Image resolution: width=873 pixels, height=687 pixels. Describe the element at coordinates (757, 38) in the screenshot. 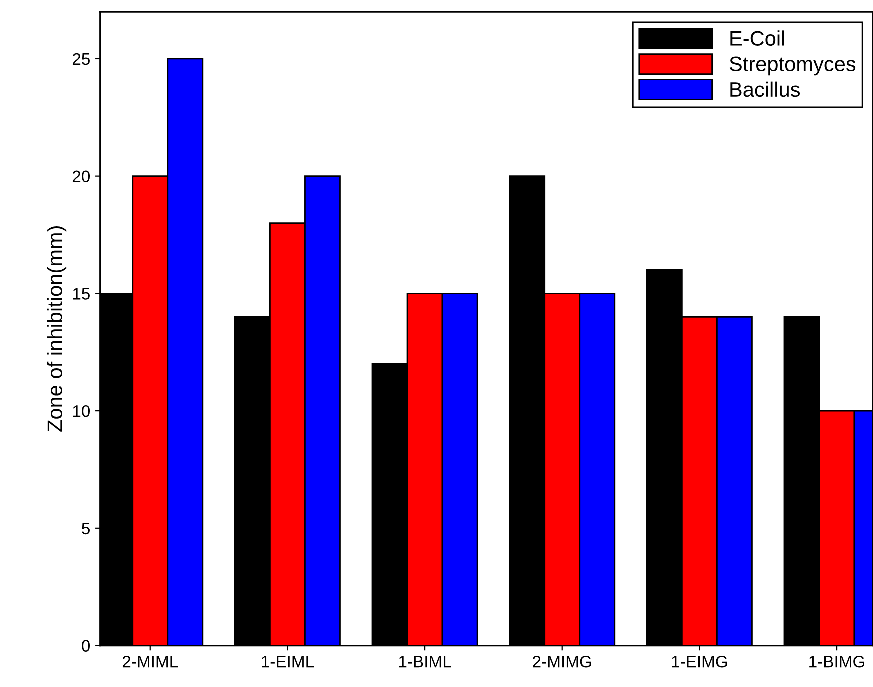

I see `legend-label: E-Coil` at that location.